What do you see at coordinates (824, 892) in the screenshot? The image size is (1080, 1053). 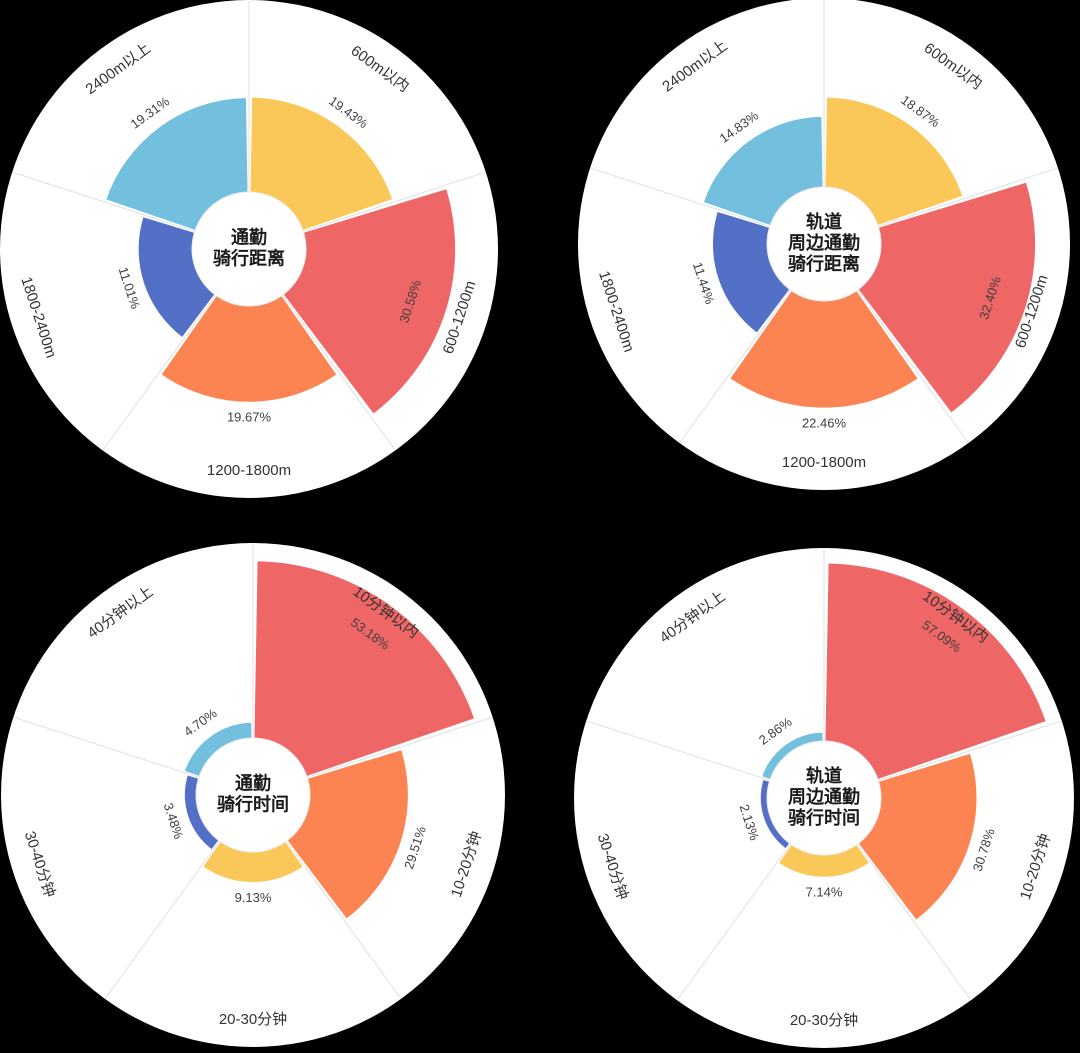 I see `value-label: 7.14%` at bounding box center [824, 892].